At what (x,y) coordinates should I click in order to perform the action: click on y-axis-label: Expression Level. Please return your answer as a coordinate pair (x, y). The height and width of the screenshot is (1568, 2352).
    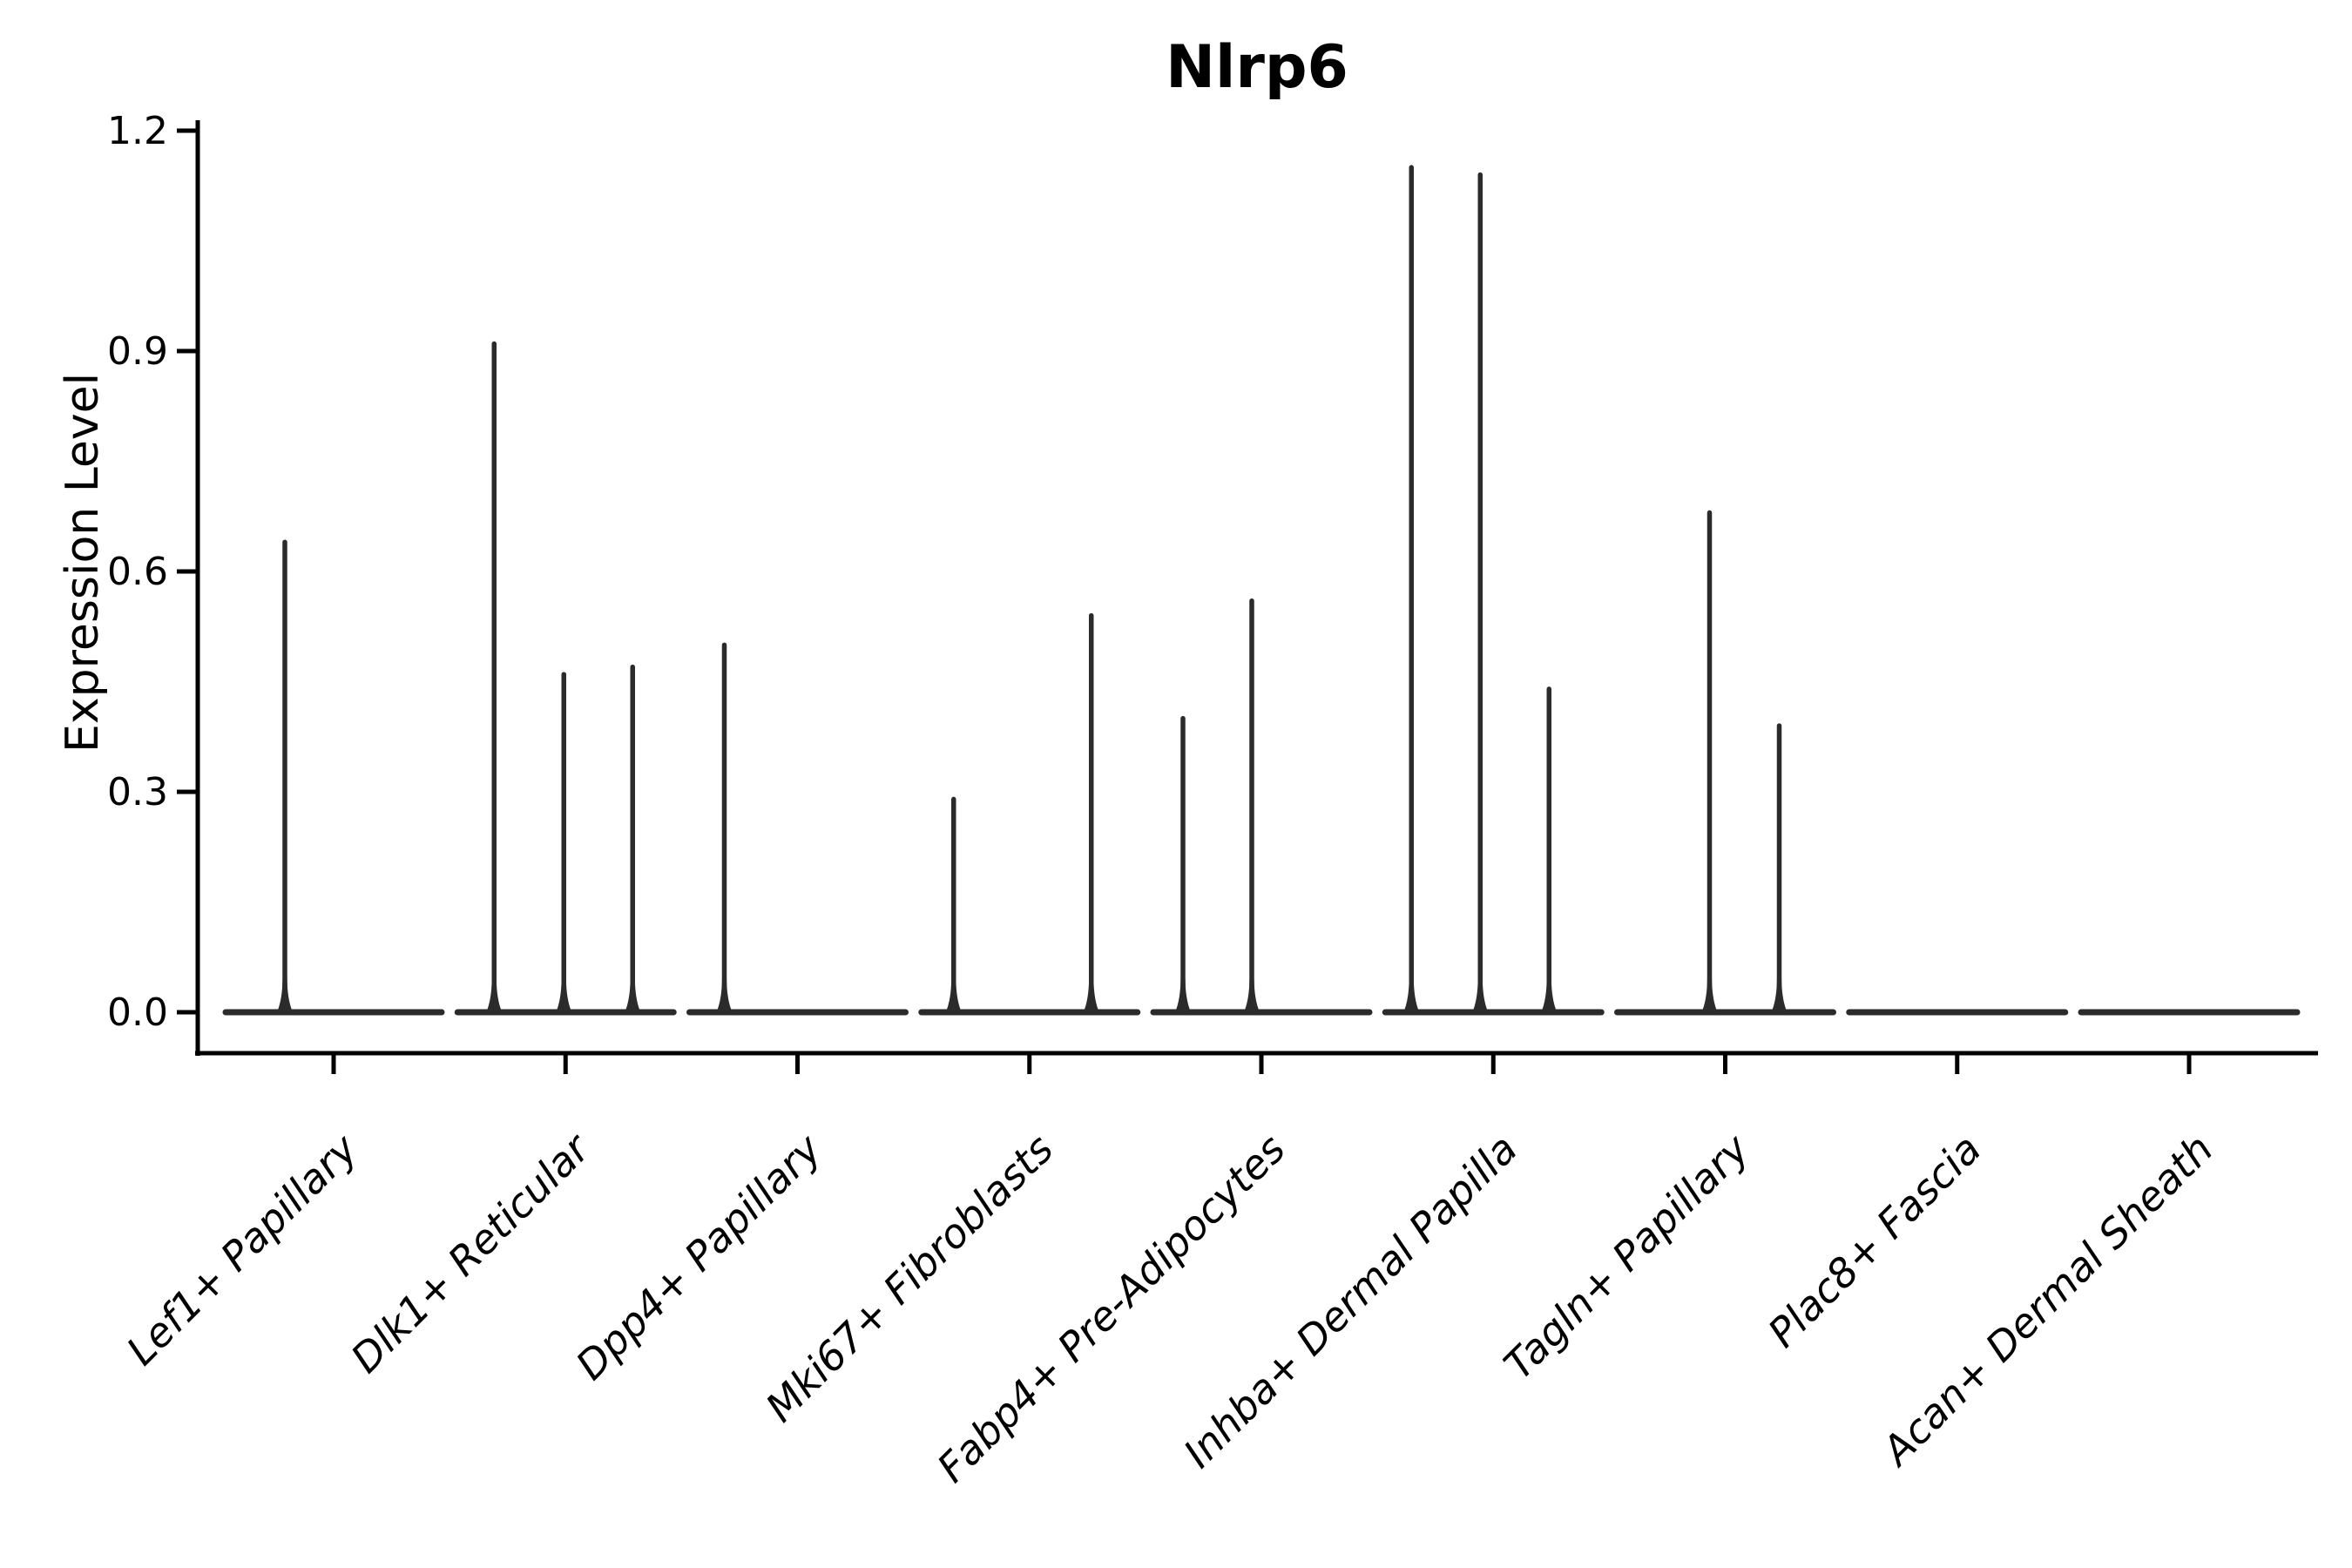
    Looking at the image, I should click on (83, 563).